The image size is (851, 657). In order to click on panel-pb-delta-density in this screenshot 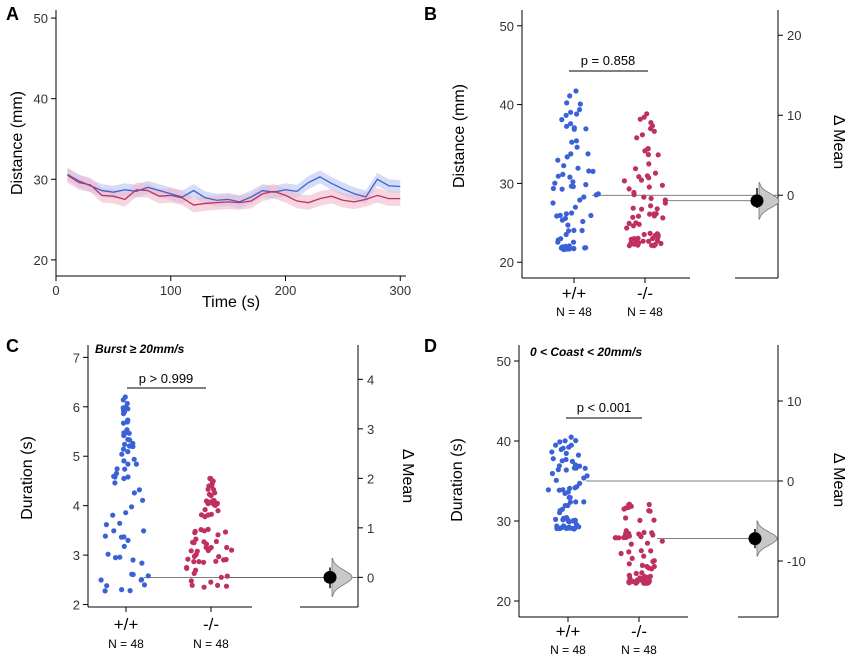, I will do `click(769, 201)`.